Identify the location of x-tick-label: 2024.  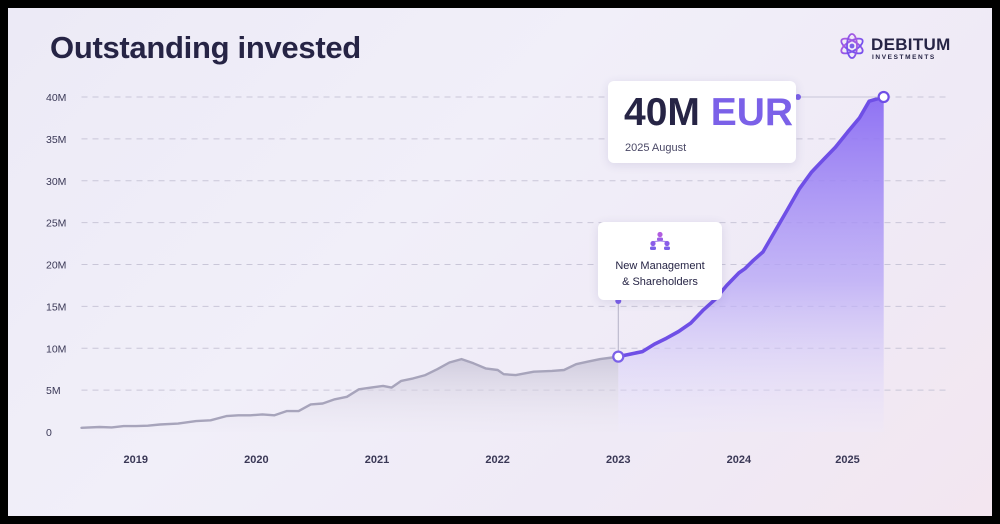
(739, 460).